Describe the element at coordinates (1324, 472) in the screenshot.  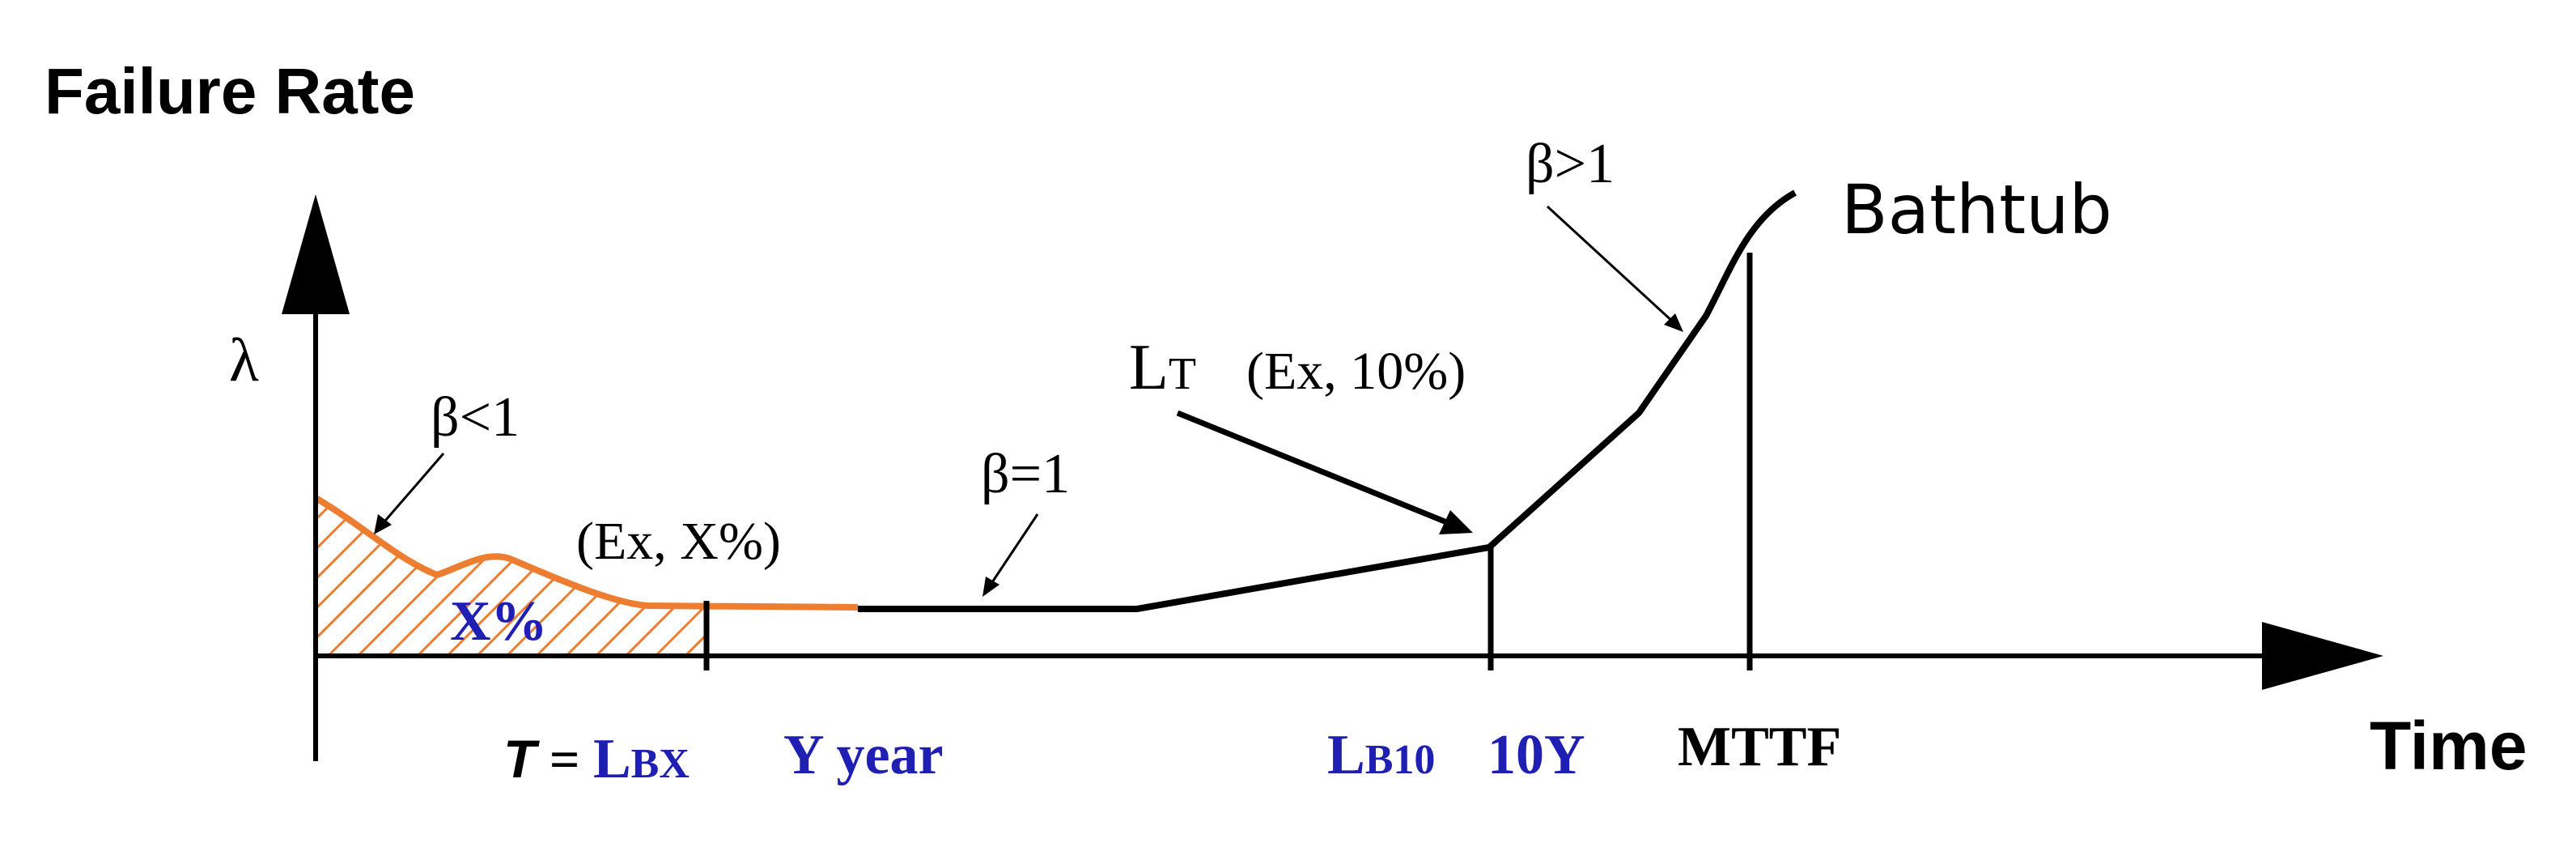
I see `lt-pointer` at that location.